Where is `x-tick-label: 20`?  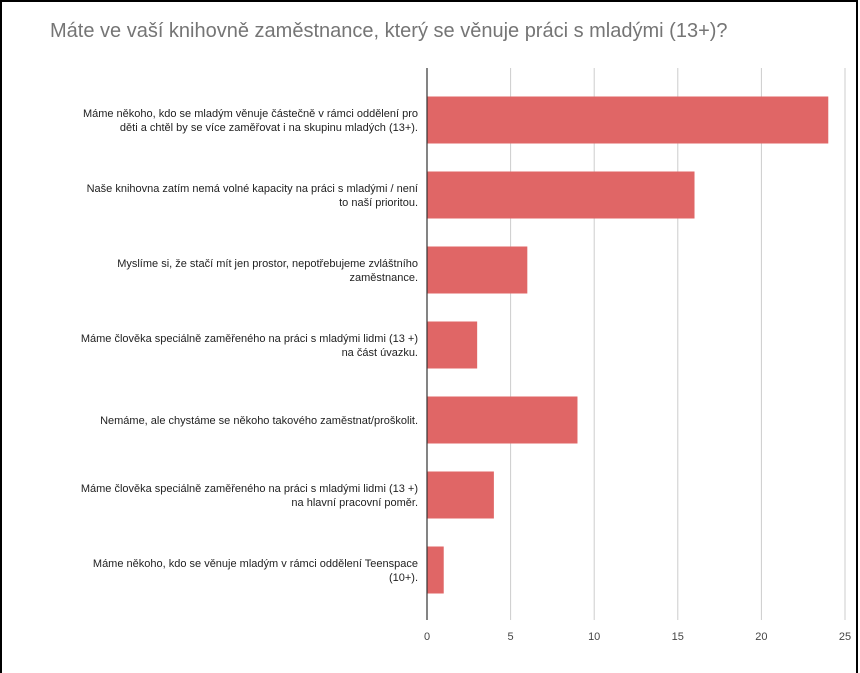
x-tick-label: 20 is located at coordinates (761, 637).